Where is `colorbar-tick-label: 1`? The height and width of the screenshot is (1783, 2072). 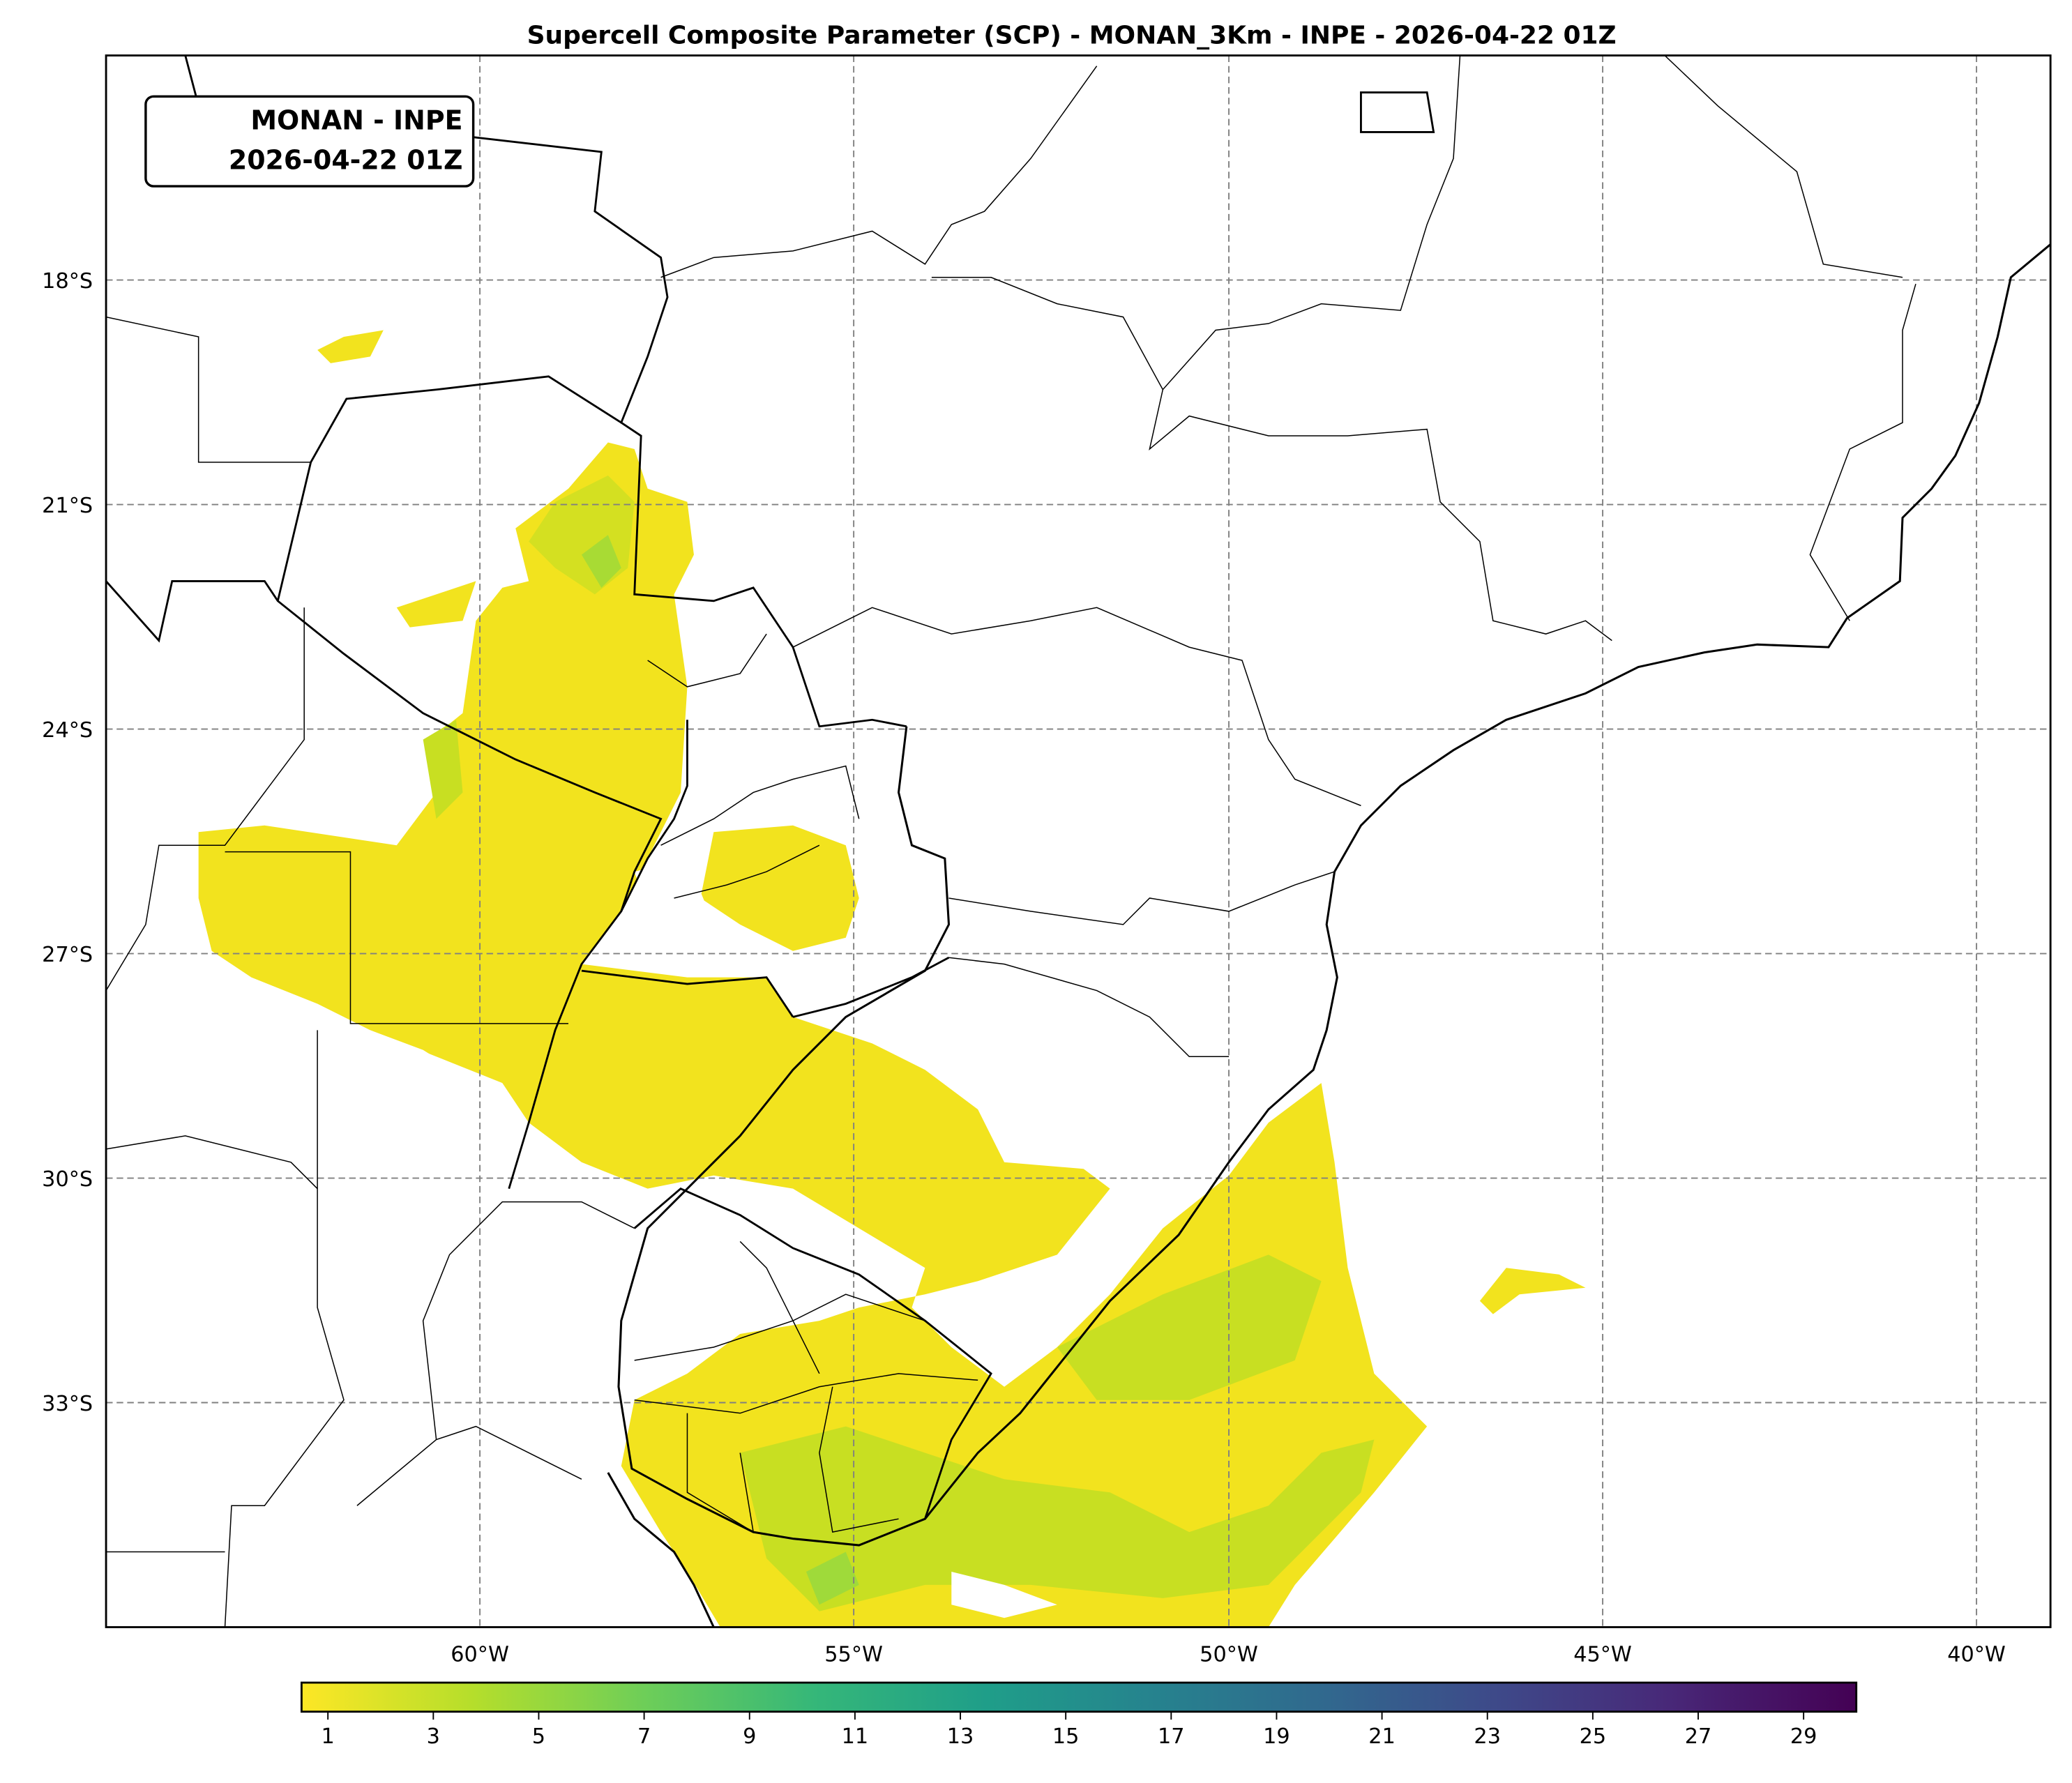
colorbar-tick-label: 1 is located at coordinates (328, 1736).